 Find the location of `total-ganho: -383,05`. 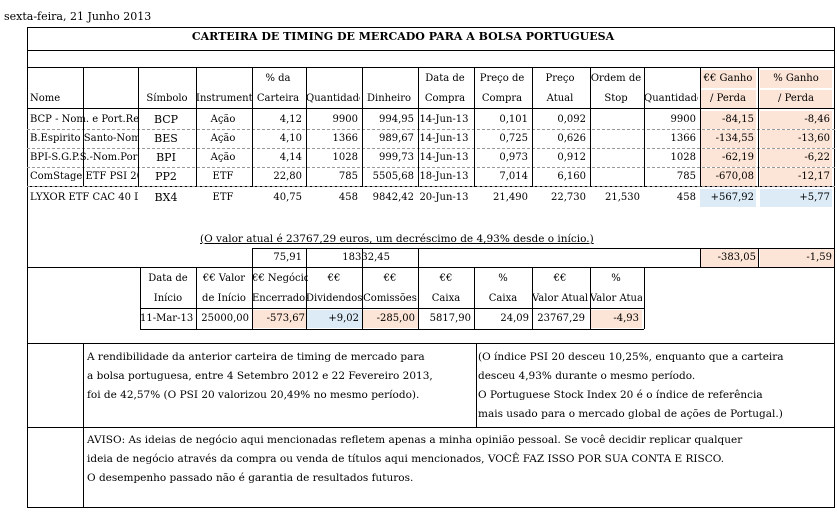

total-ganho: -383,05 is located at coordinates (729, 258).